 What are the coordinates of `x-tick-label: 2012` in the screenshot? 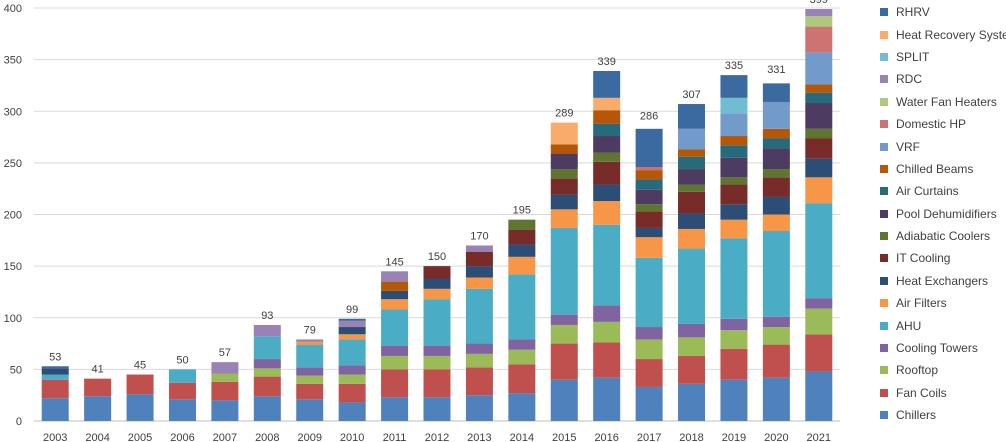 It's located at (437, 437).